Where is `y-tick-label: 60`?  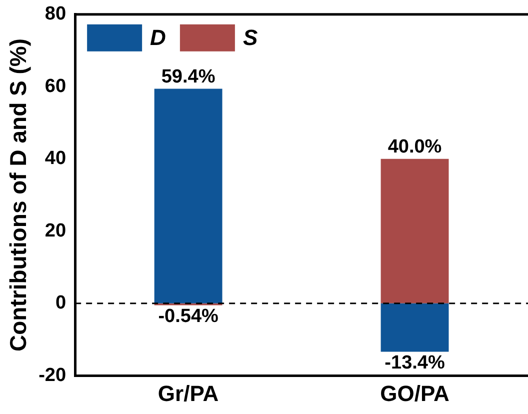 y-tick-label: 60 is located at coordinates (55, 86).